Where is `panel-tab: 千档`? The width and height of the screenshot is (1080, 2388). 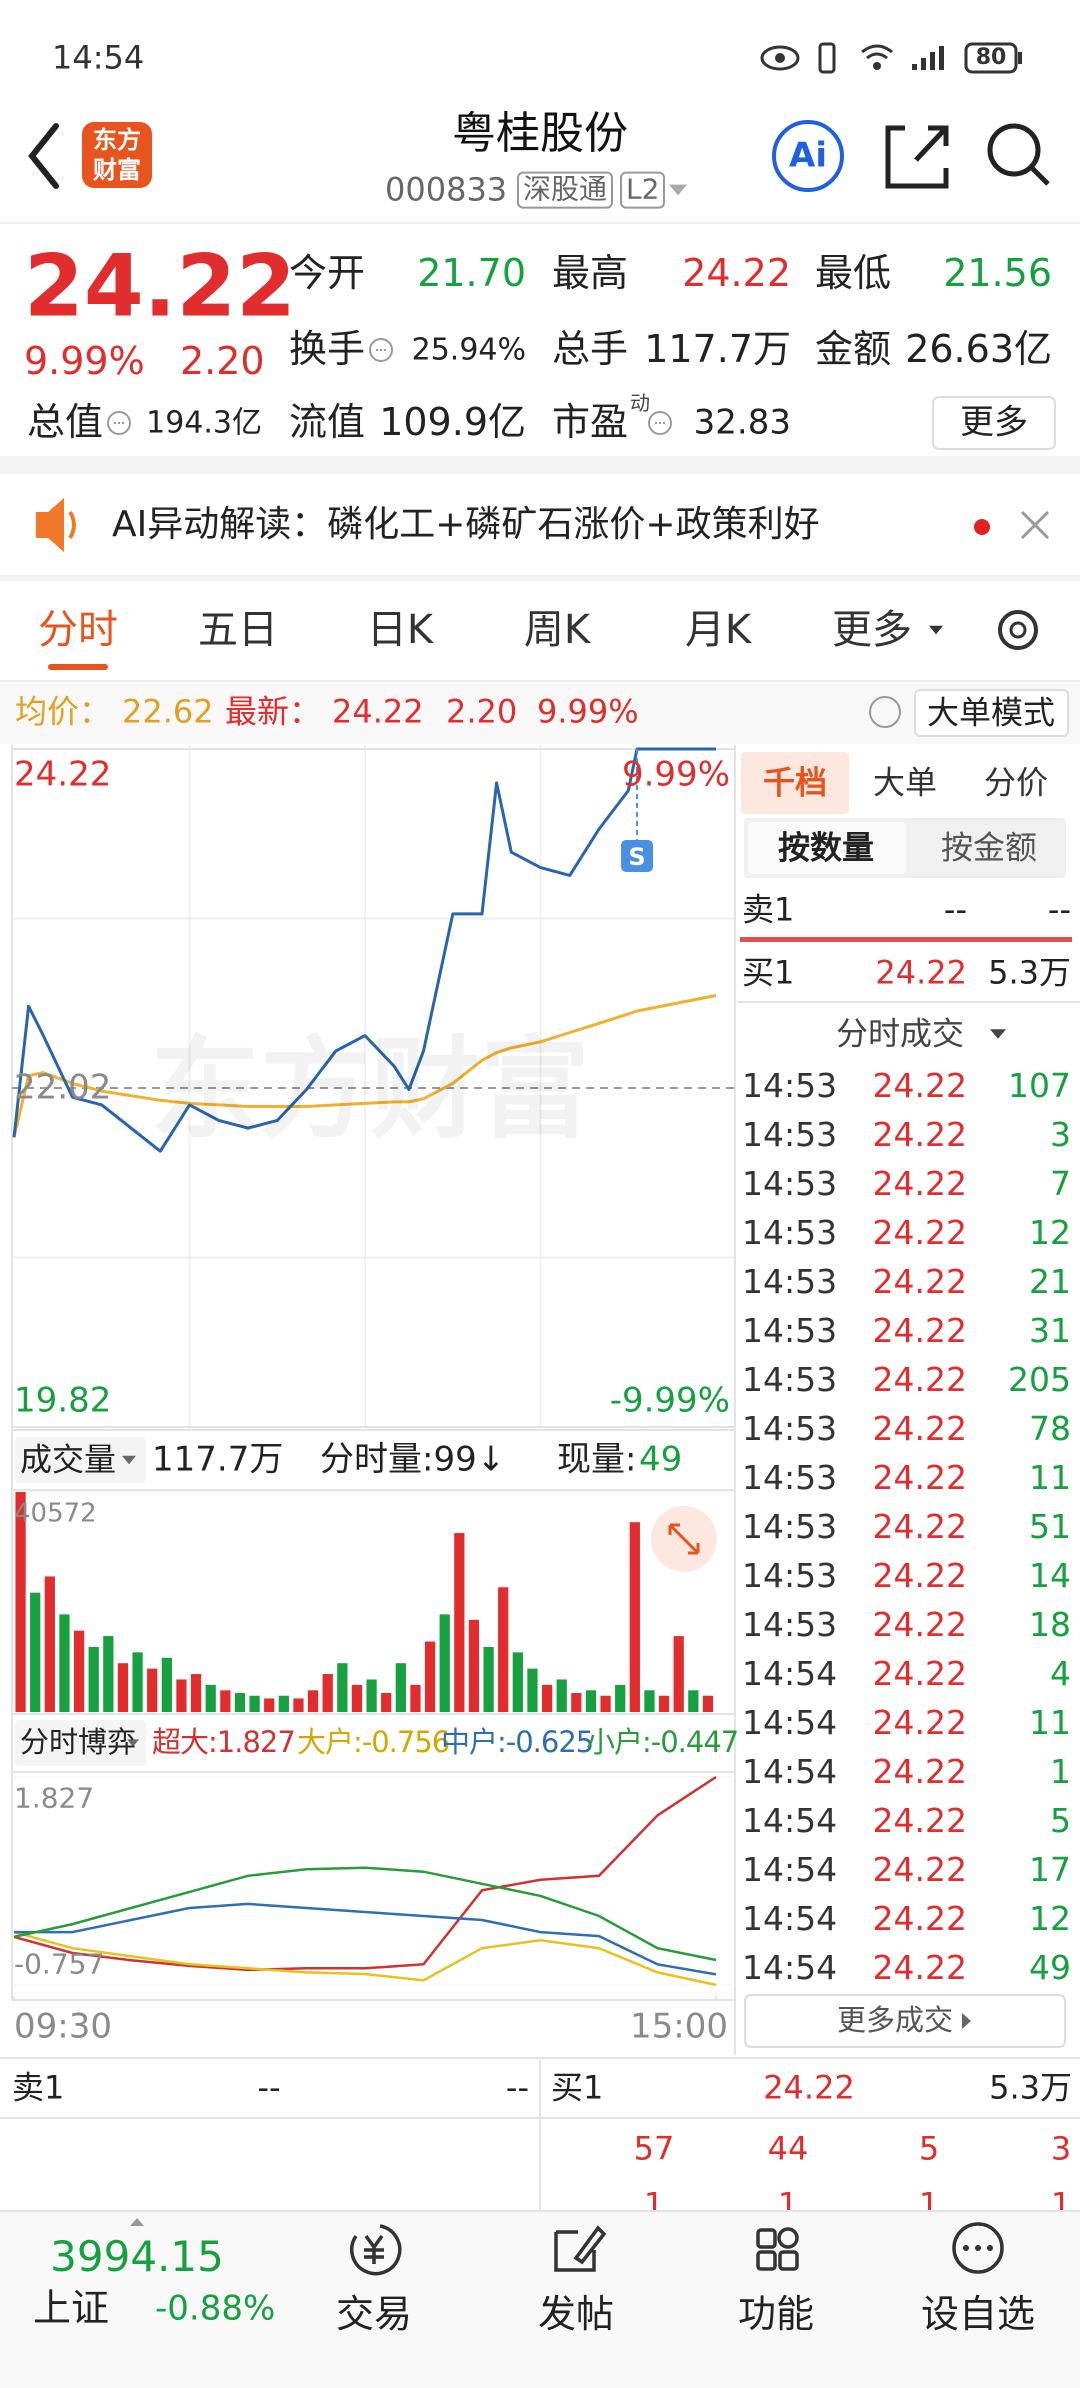 panel-tab: 千档 is located at coordinates (795, 782).